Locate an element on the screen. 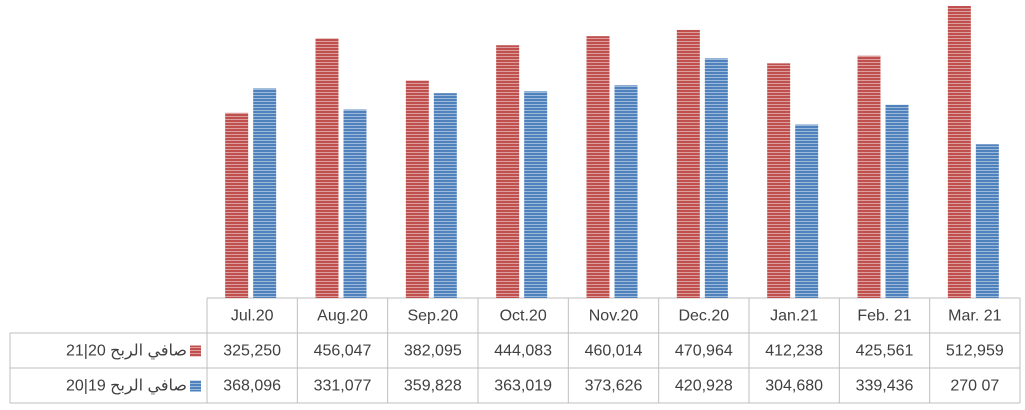 This screenshot has height=410, width=1025. data-table-value: 339,436 is located at coordinates (885, 386).